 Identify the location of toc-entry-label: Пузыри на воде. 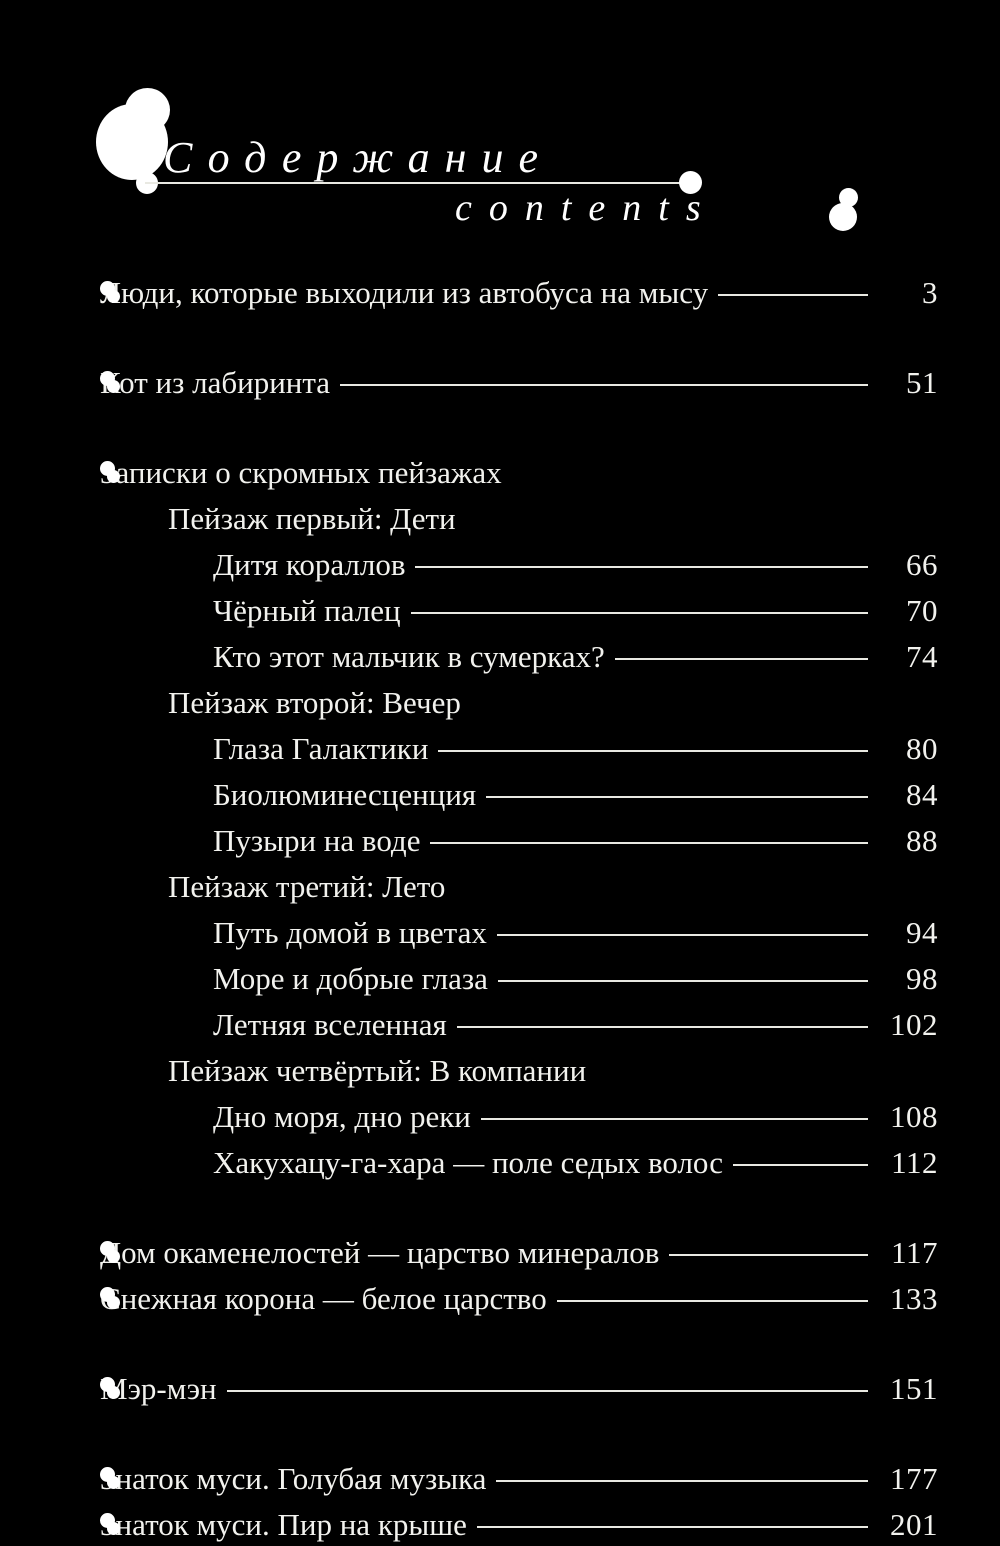
(317, 840).